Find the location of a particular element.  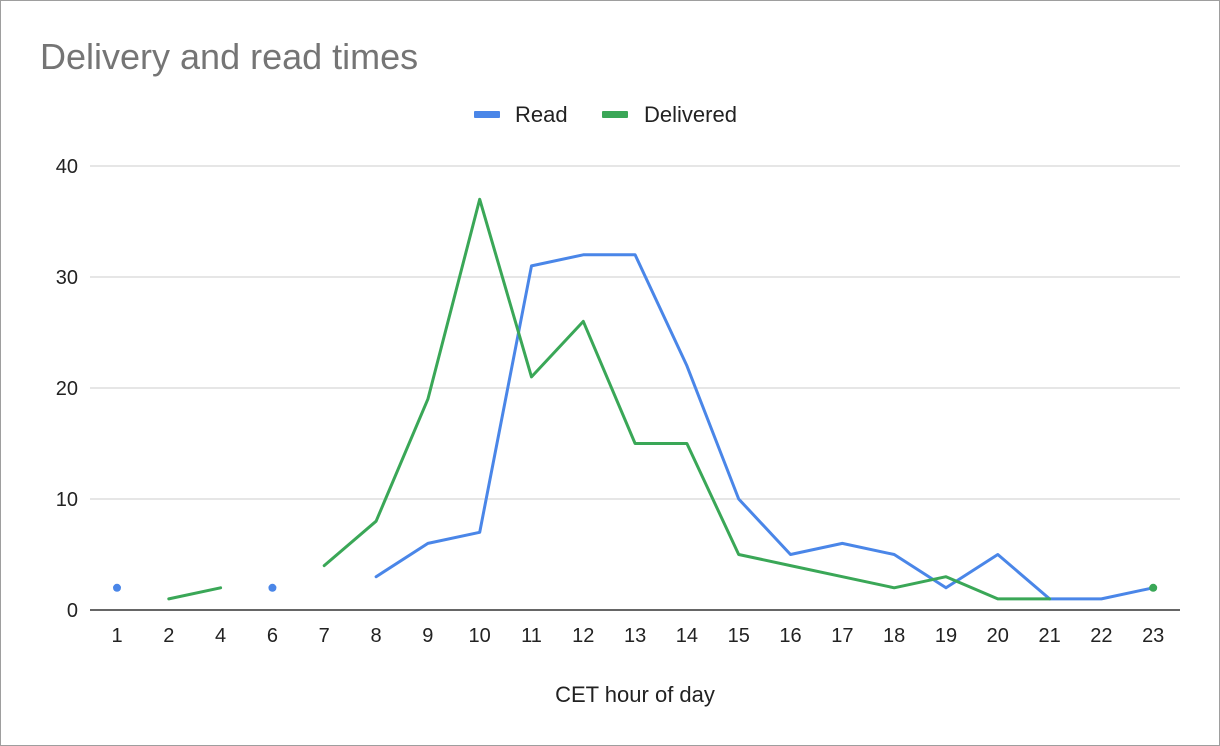

y-tick-label: 20 is located at coordinates (67, 389).